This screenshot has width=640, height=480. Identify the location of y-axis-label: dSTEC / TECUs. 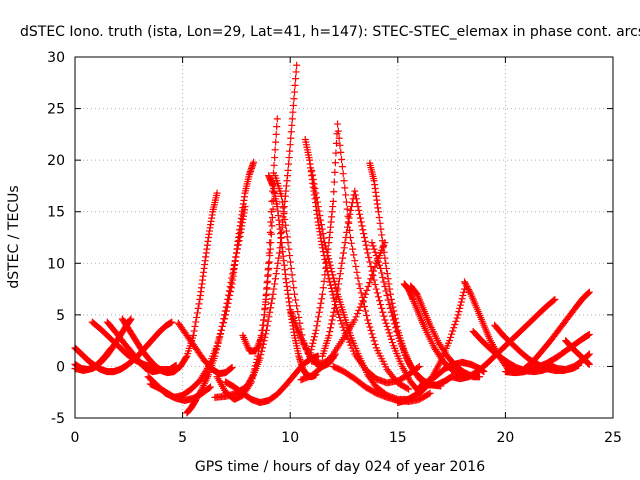
(14, 236).